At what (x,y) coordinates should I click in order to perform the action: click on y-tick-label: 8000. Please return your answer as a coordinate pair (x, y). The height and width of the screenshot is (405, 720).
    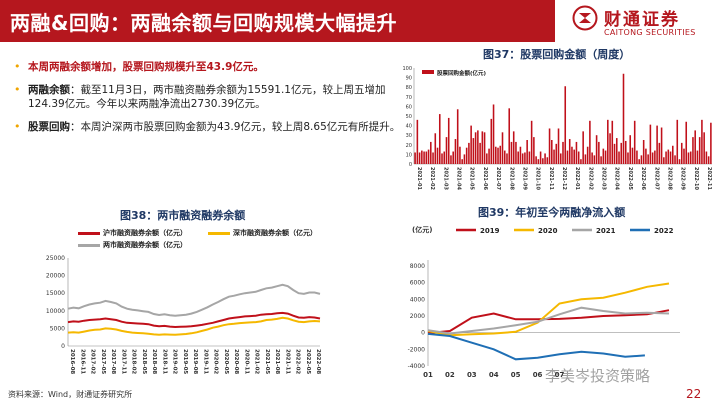
    Looking at the image, I should click on (417, 266).